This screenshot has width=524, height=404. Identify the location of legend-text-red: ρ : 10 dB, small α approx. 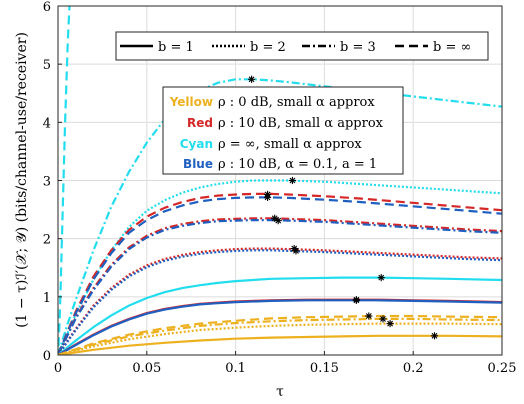
(301, 123).